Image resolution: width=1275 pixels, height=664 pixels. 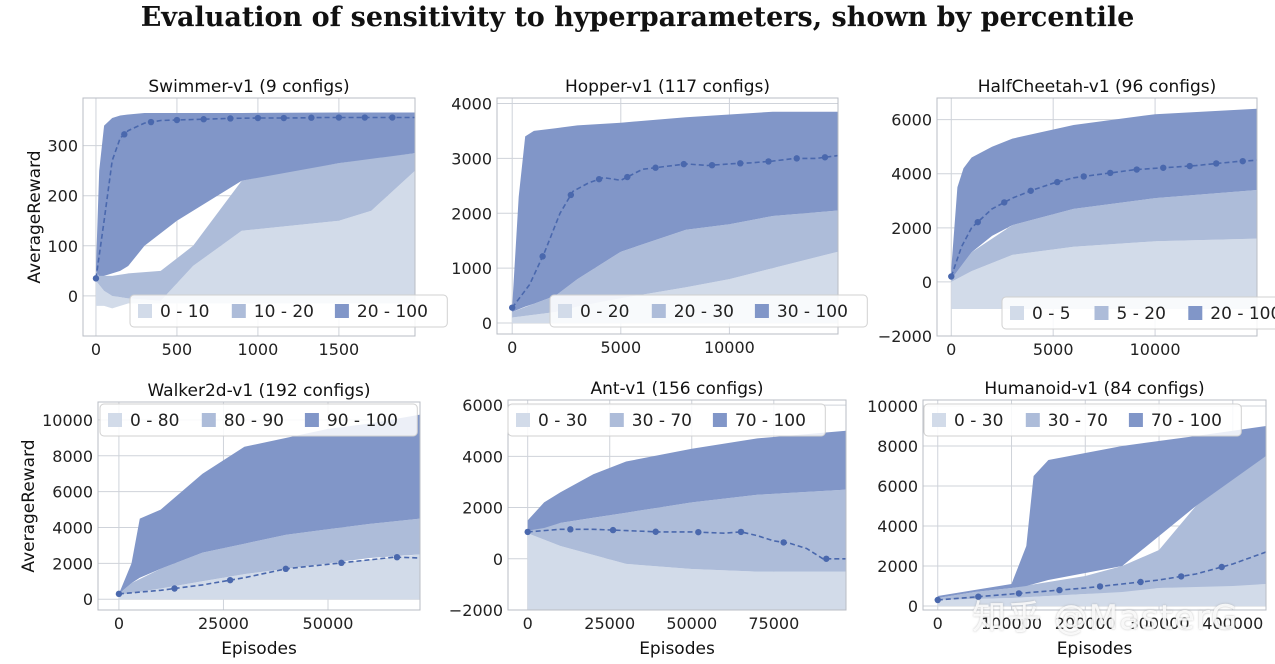 I want to click on chart-title: Walker2d-v1 (192 configs), so click(x=258, y=391).